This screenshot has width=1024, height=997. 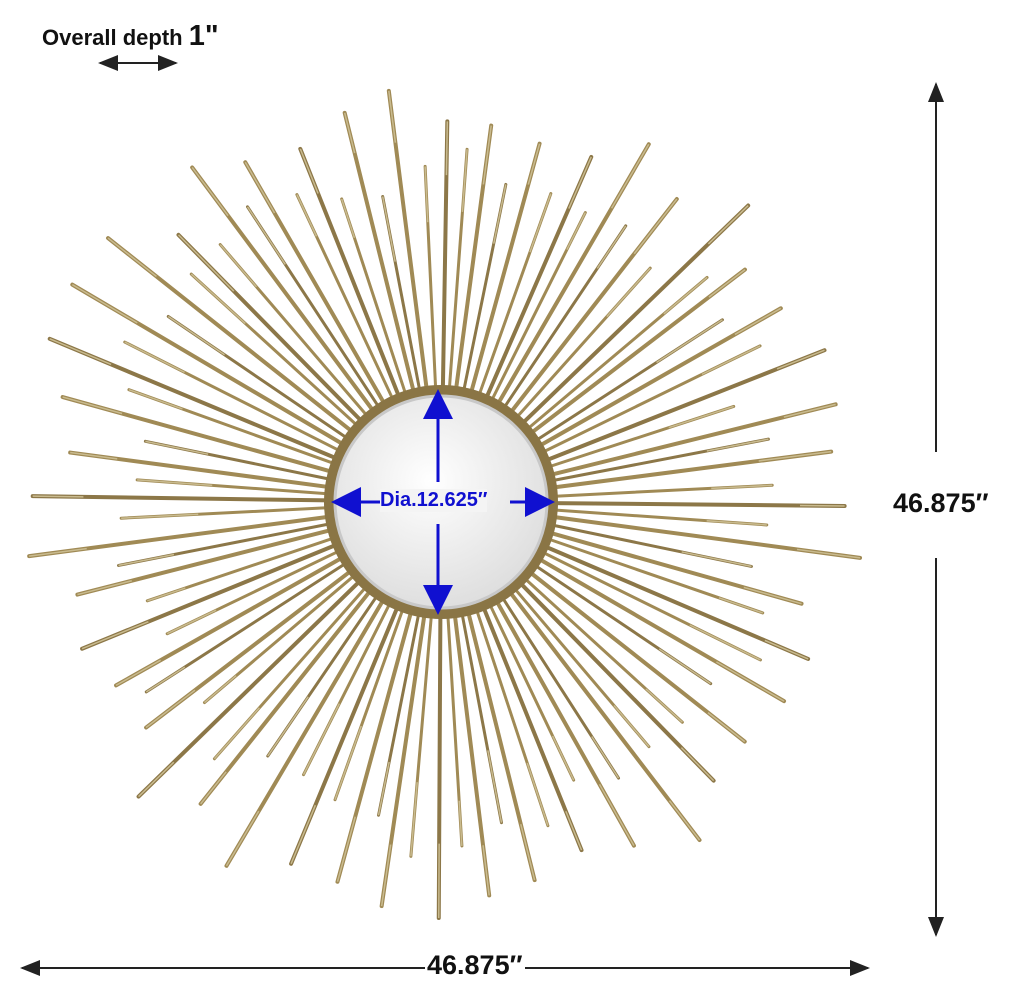 I want to click on mirror-diameter-label: Dia.12.625″, so click(x=434, y=500).